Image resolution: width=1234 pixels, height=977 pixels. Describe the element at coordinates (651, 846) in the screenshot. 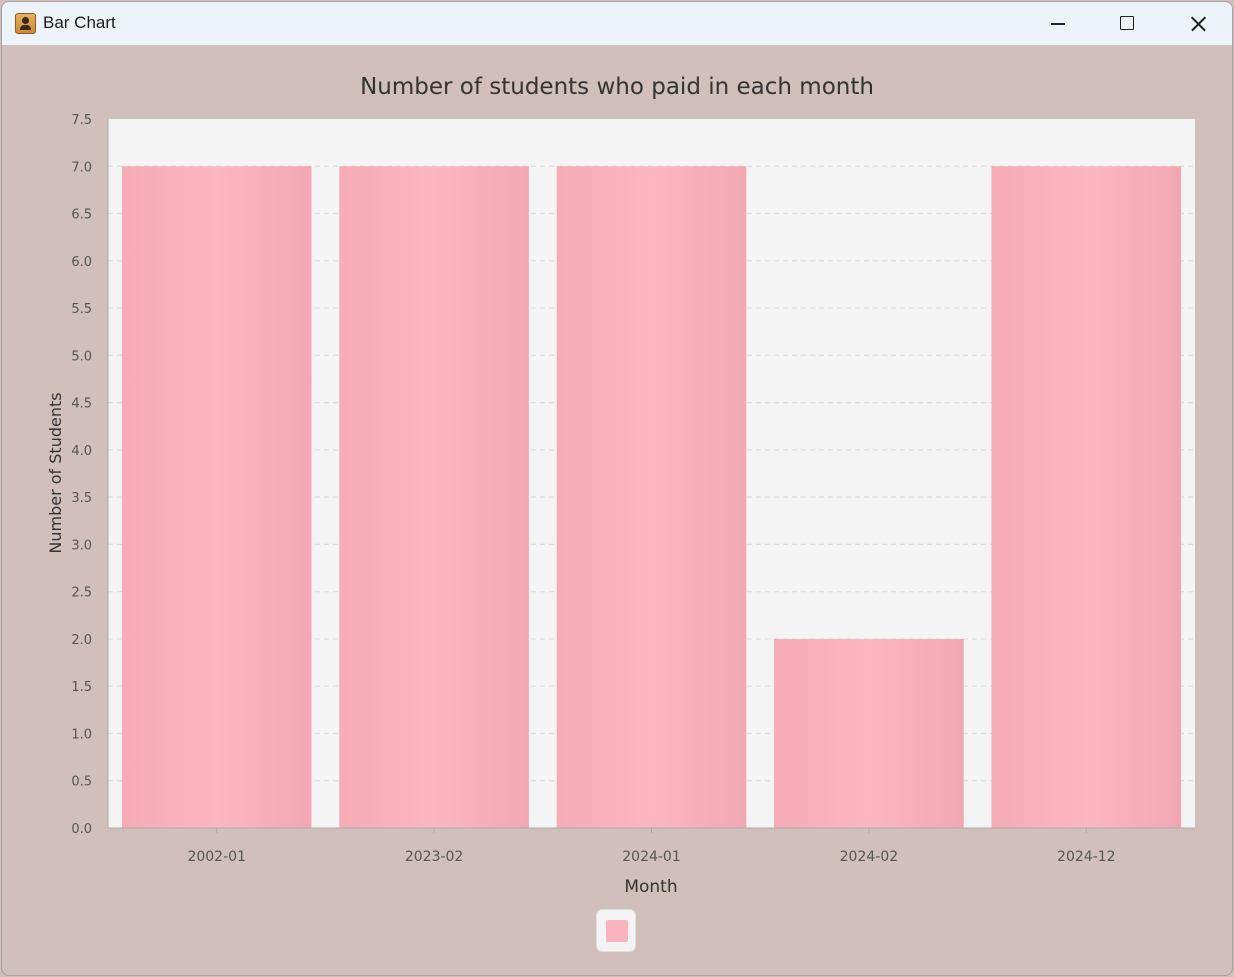

I see `x-tick-labels: 2002-01 2023-02 2024-01 2024-02 2024-12` at that location.